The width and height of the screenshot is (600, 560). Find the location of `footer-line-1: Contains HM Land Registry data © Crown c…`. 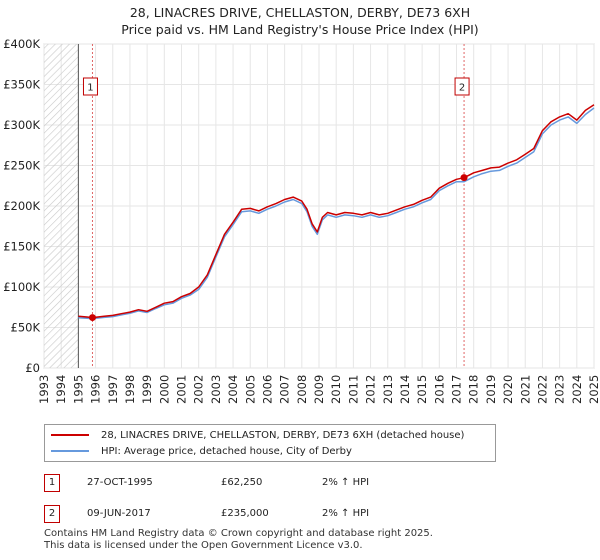

footer-line-1: Contains HM Land Registry data © Crown c… is located at coordinates (238, 533).